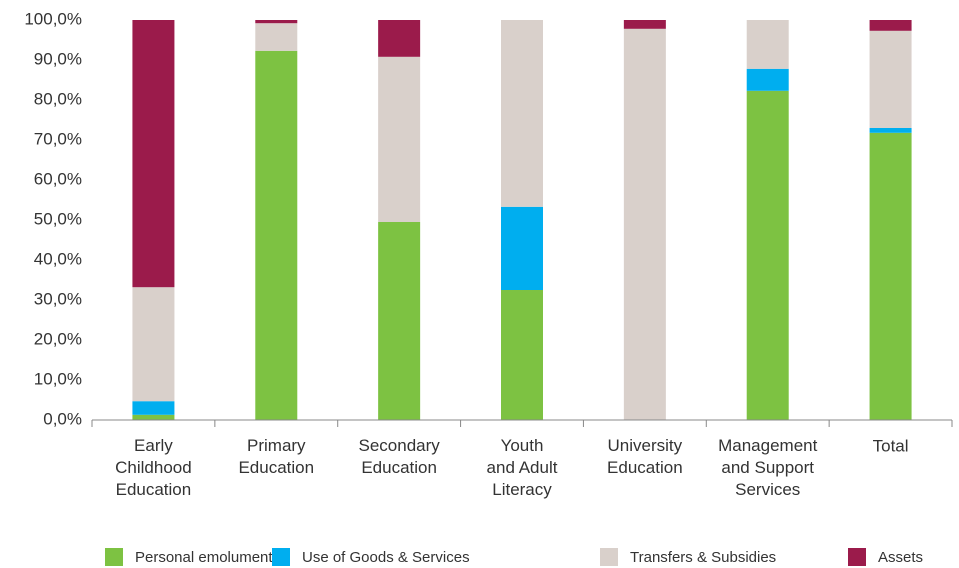 The image size is (959, 568). What do you see at coordinates (522, 467) in the screenshot?
I see `x-tick-label: Youth and Adult Literacy` at bounding box center [522, 467].